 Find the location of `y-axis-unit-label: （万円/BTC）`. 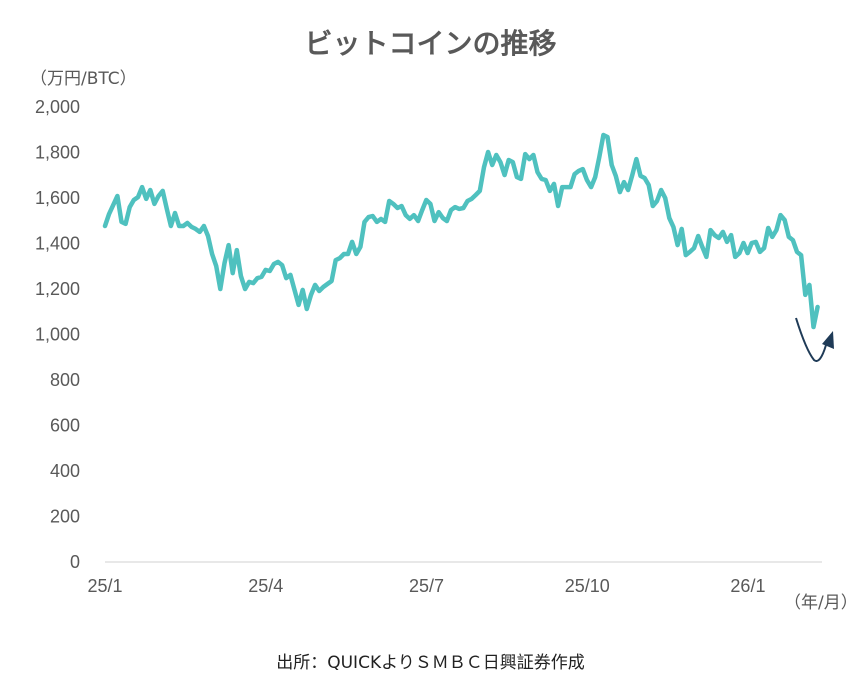

y-axis-unit-label: （万円/BTC） is located at coordinates (83, 79).